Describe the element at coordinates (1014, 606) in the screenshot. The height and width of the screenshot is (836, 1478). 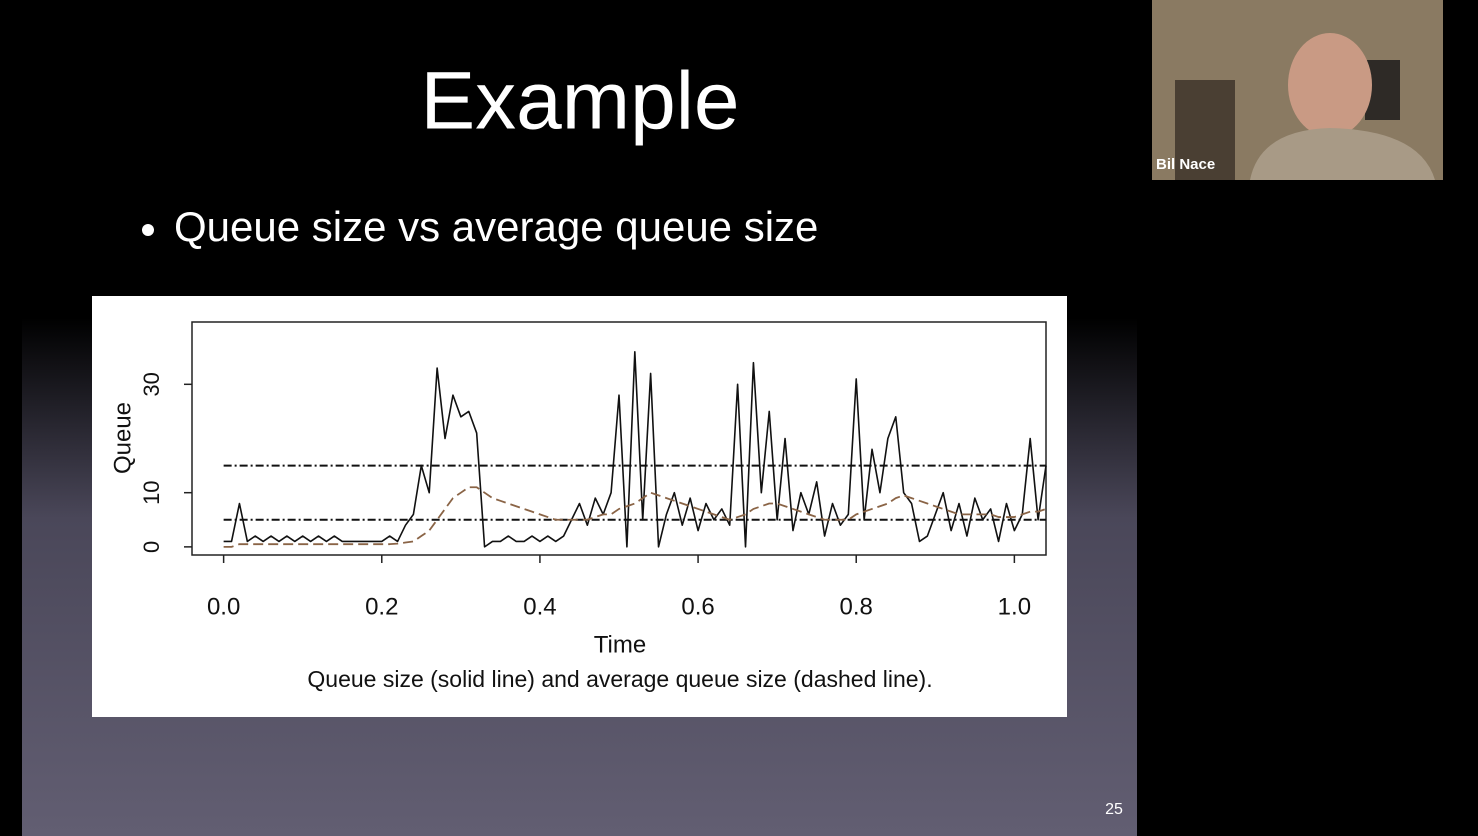
I see `x-tick-label: 1.0` at that location.